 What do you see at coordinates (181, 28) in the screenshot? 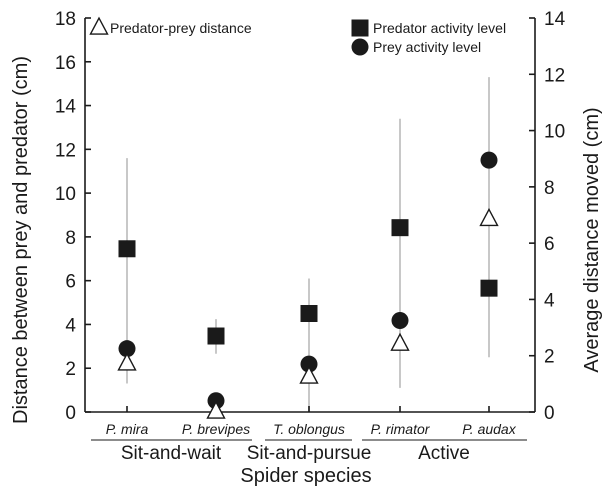
I see `legend-entry-label: Predator-prey distance` at bounding box center [181, 28].